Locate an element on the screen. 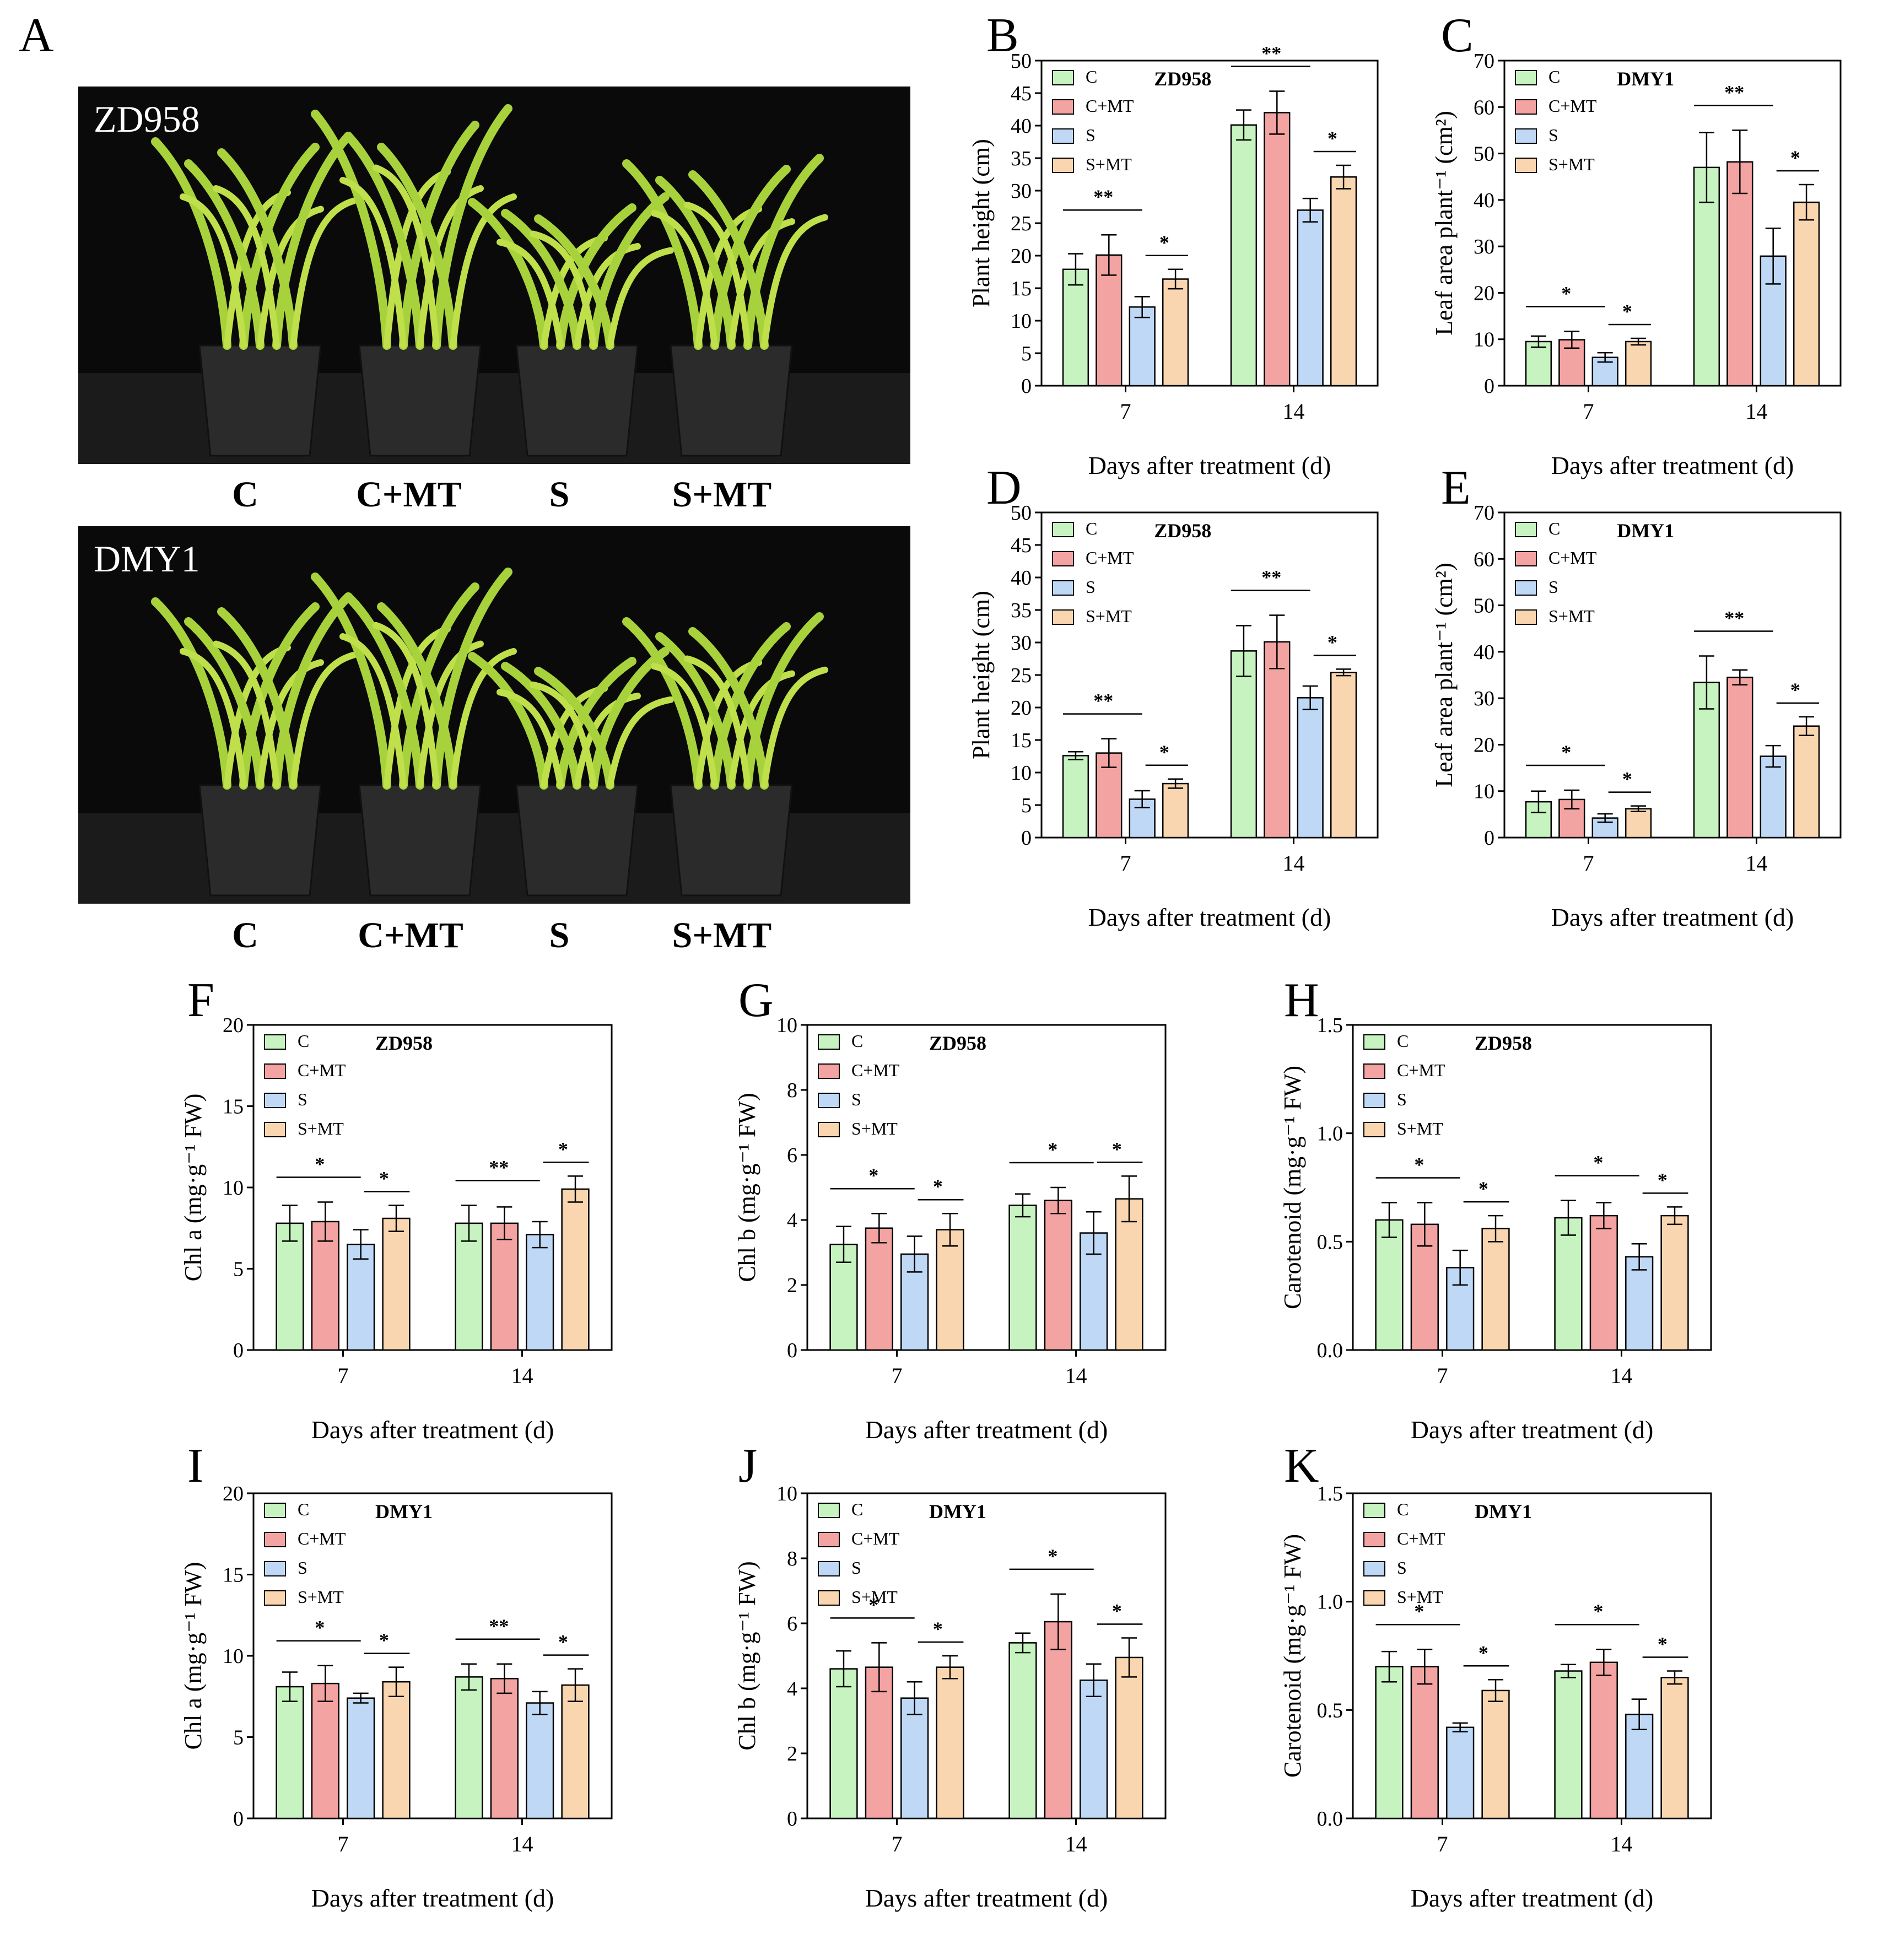  y-tick-label: 8 is located at coordinates (792, 1091).